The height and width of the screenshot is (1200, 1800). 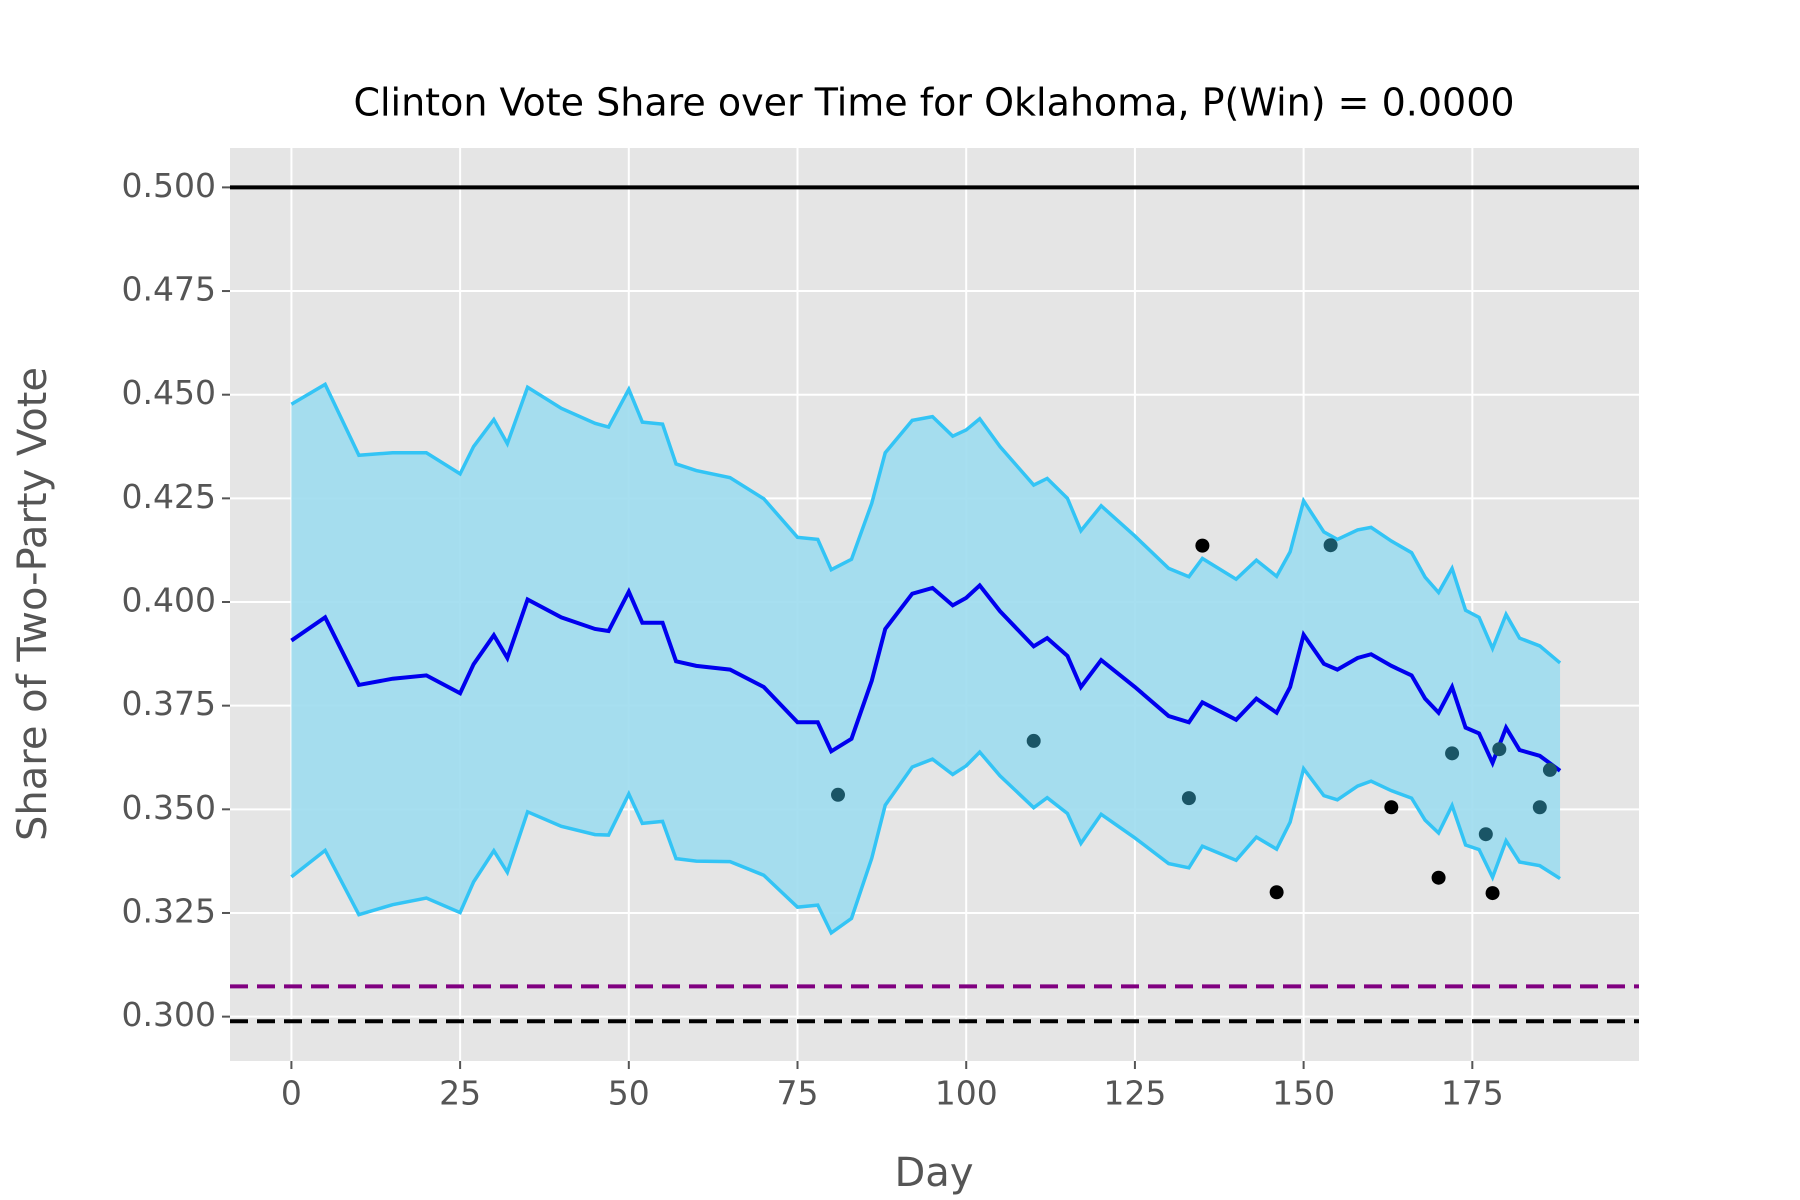 What do you see at coordinates (169, 496) in the screenshot?
I see `y-tick-label: 0.425` at bounding box center [169, 496].